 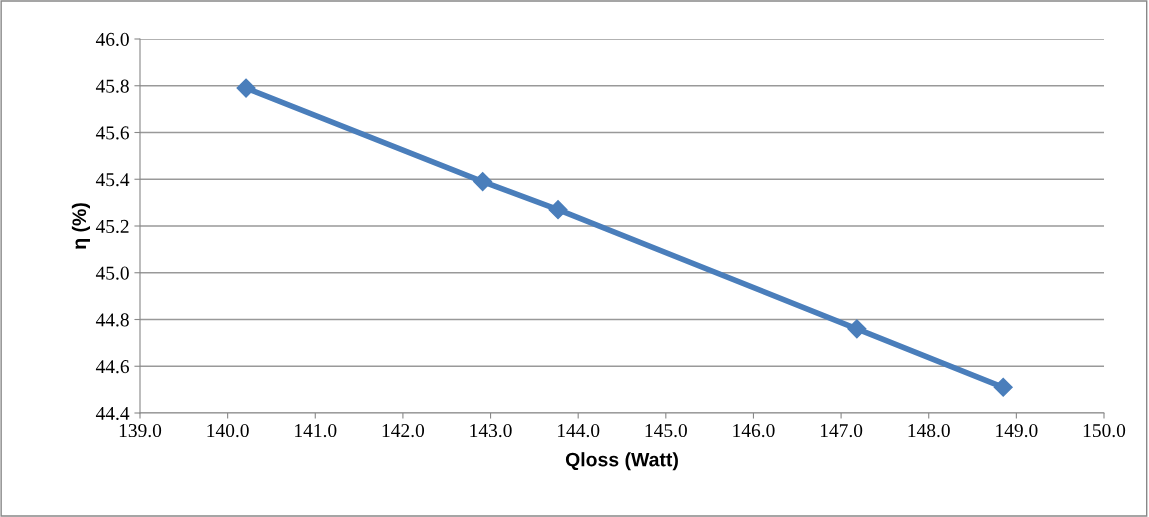 What do you see at coordinates (491, 430) in the screenshot?
I see `x-tick-label: 143.0` at bounding box center [491, 430].